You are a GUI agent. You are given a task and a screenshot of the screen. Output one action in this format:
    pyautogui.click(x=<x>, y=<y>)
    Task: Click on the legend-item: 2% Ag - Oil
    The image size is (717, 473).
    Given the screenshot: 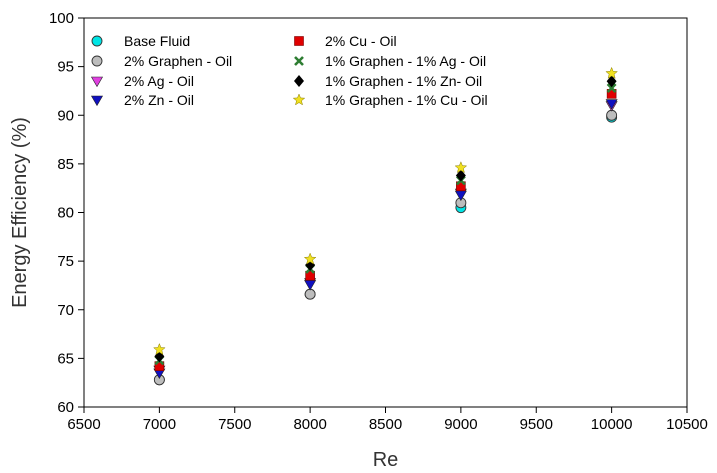 What is the action you would take?
    pyautogui.click(x=142, y=81)
    